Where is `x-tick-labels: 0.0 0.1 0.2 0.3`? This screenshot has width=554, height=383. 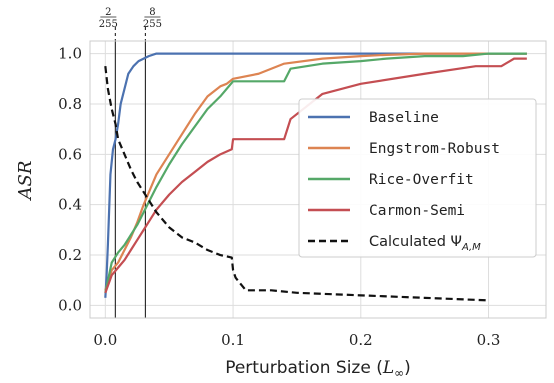
x-tick-labels: 0.0 0.1 0.2 0.3 is located at coordinates (296, 340).